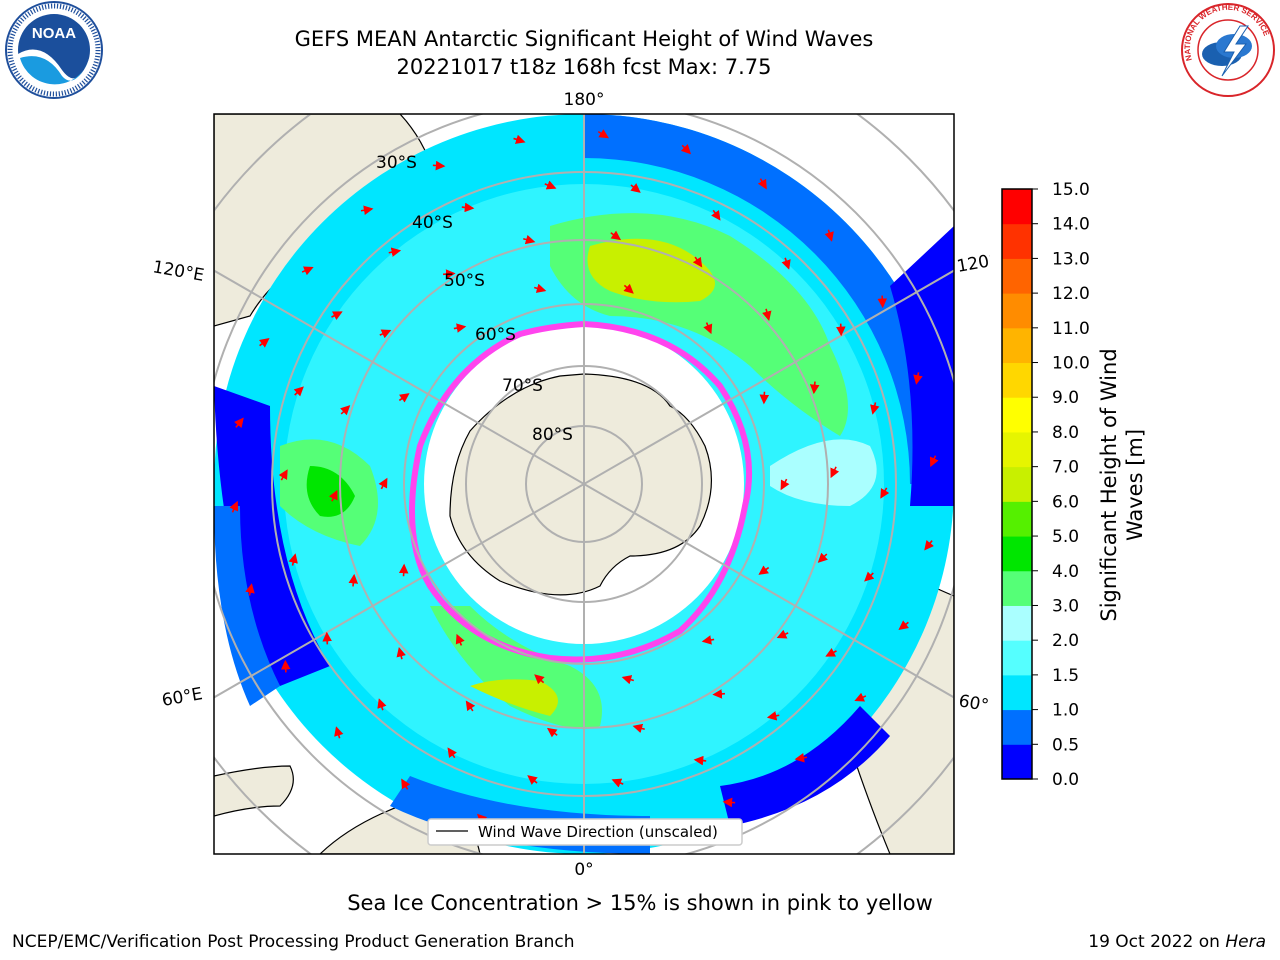 The width and height of the screenshot is (1280, 960). What do you see at coordinates (54, 33) in the screenshot?
I see `noaa-logo-text: NOAA` at bounding box center [54, 33].